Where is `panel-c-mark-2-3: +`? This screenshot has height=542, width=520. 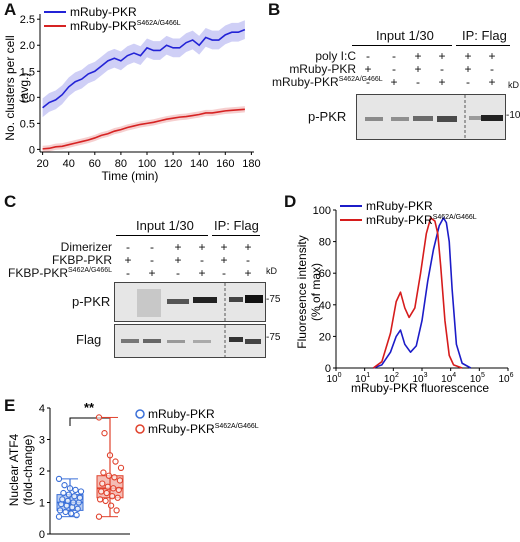 panel-c-mark-2-3: + is located at coordinates (202, 273).